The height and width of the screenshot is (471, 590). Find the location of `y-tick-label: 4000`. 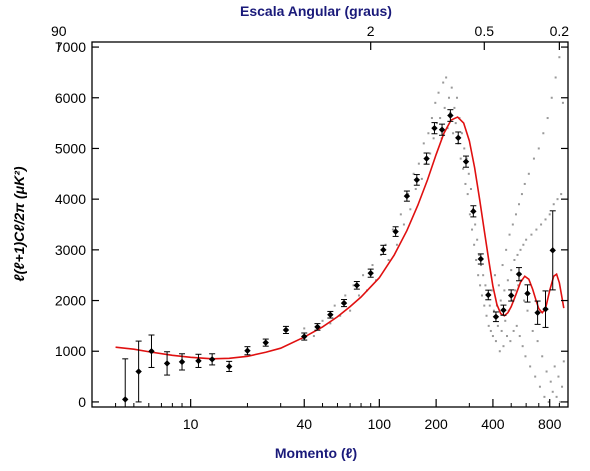

y-tick-label: 4000 is located at coordinates (70, 199).